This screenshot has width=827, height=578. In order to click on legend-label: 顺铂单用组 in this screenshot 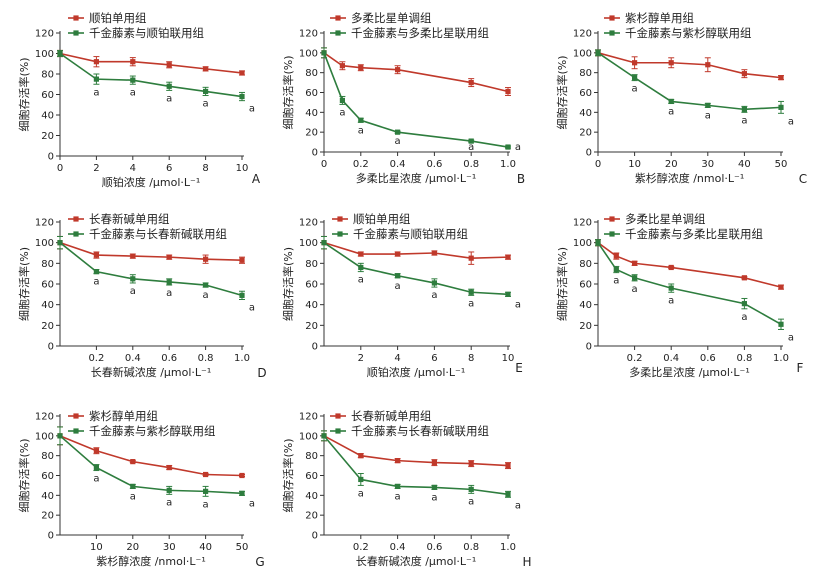, I will do `click(382, 219)`.